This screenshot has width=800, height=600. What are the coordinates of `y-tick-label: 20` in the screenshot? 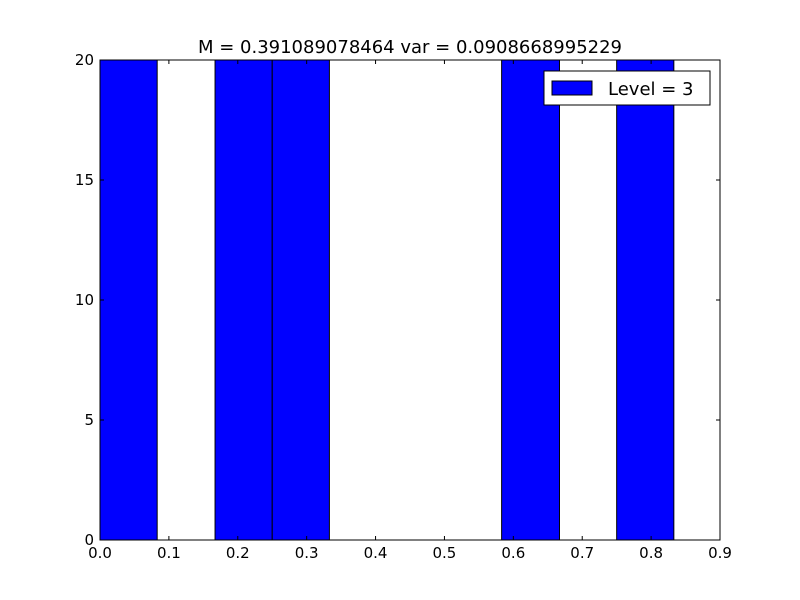 It's located at (84, 60).